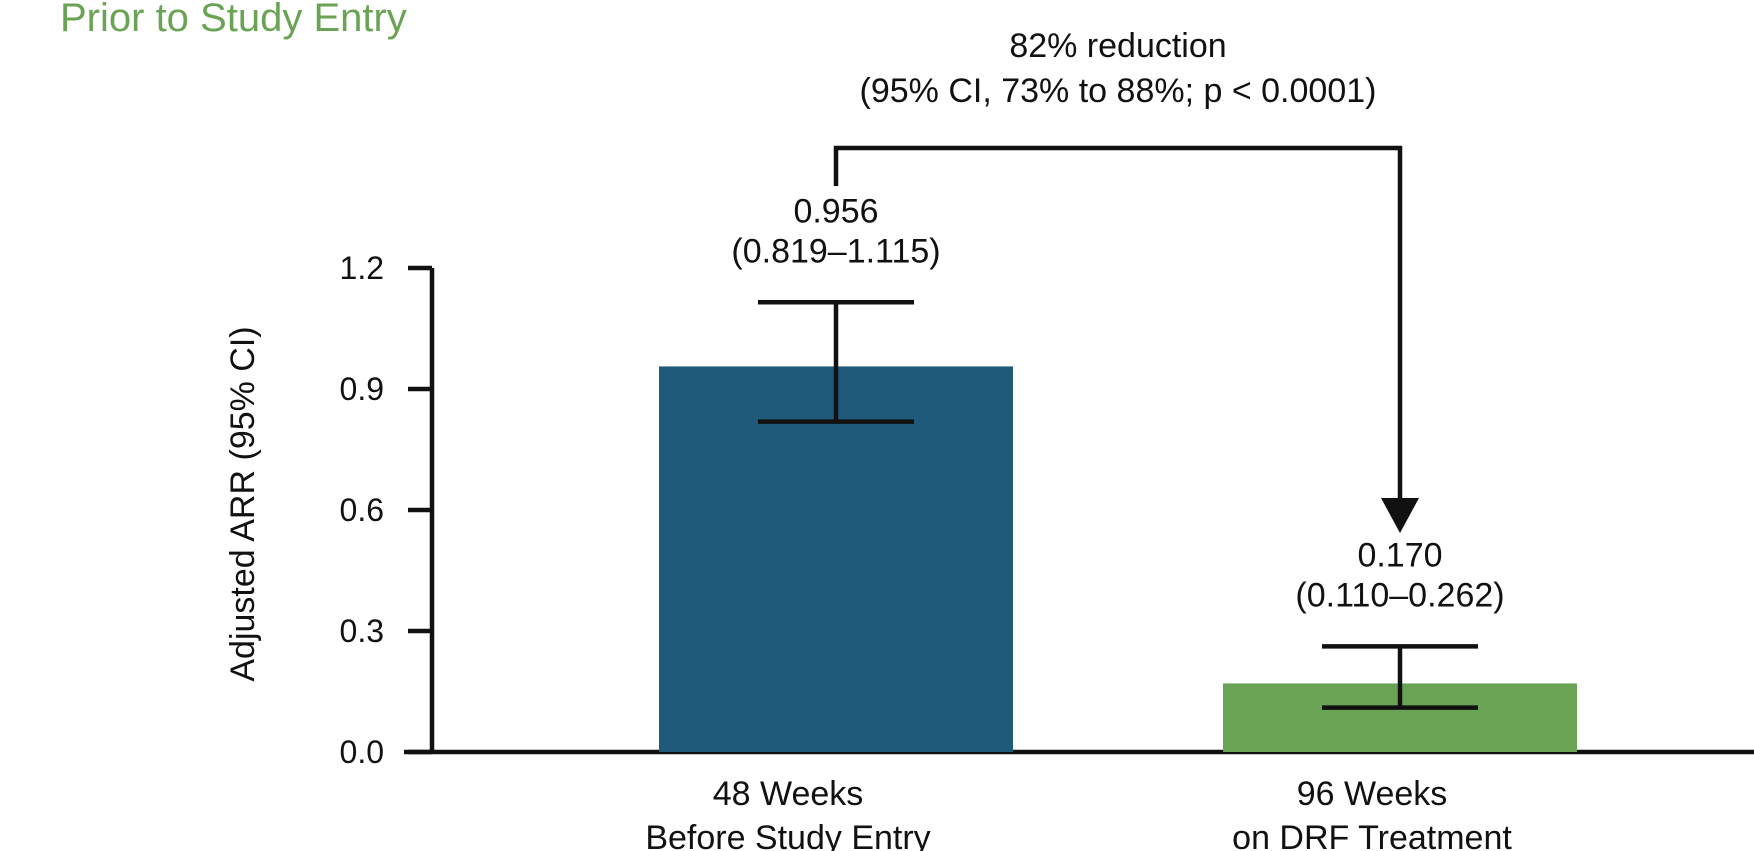 This screenshot has width=1754, height=851. I want to click on x-category-label: 48 Weeks, so click(788, 794).